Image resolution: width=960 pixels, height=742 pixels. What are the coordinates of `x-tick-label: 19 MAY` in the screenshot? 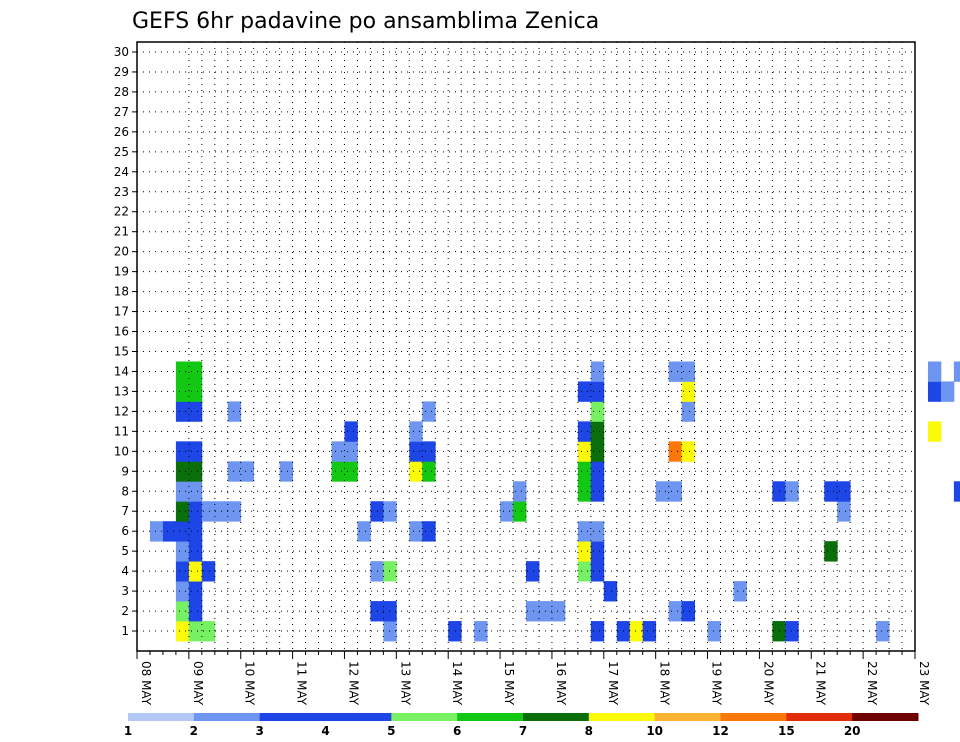 It's located at (717, 683).